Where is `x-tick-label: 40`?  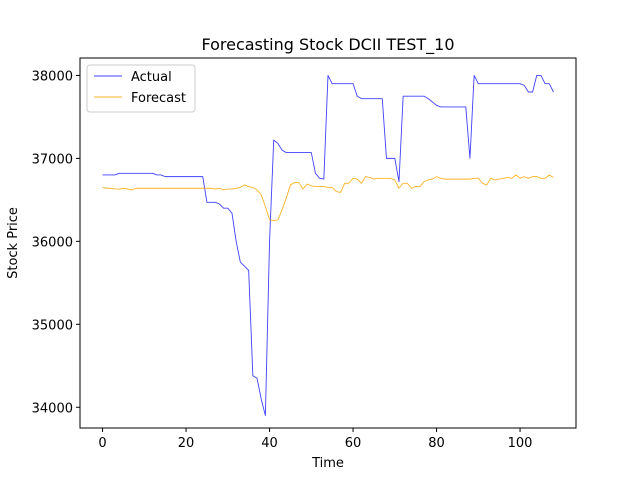 x-tick-label: 40 is located at coordinates (269, 443).